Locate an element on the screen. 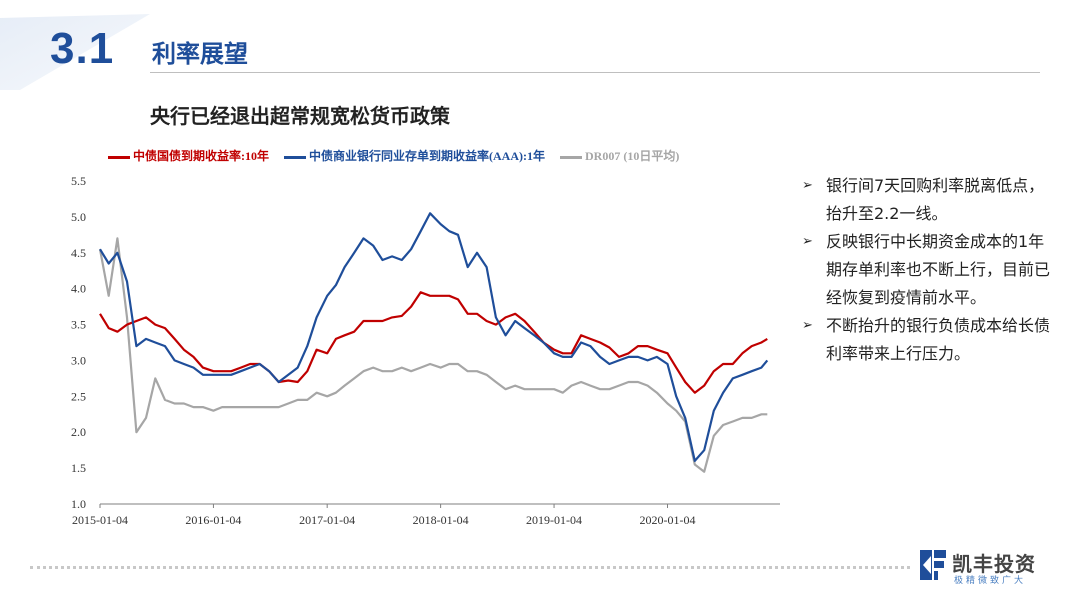 The height and width of the screenshot is (605, 1080). y-tick-label: 5.0 is located at coordinates (78, 217).